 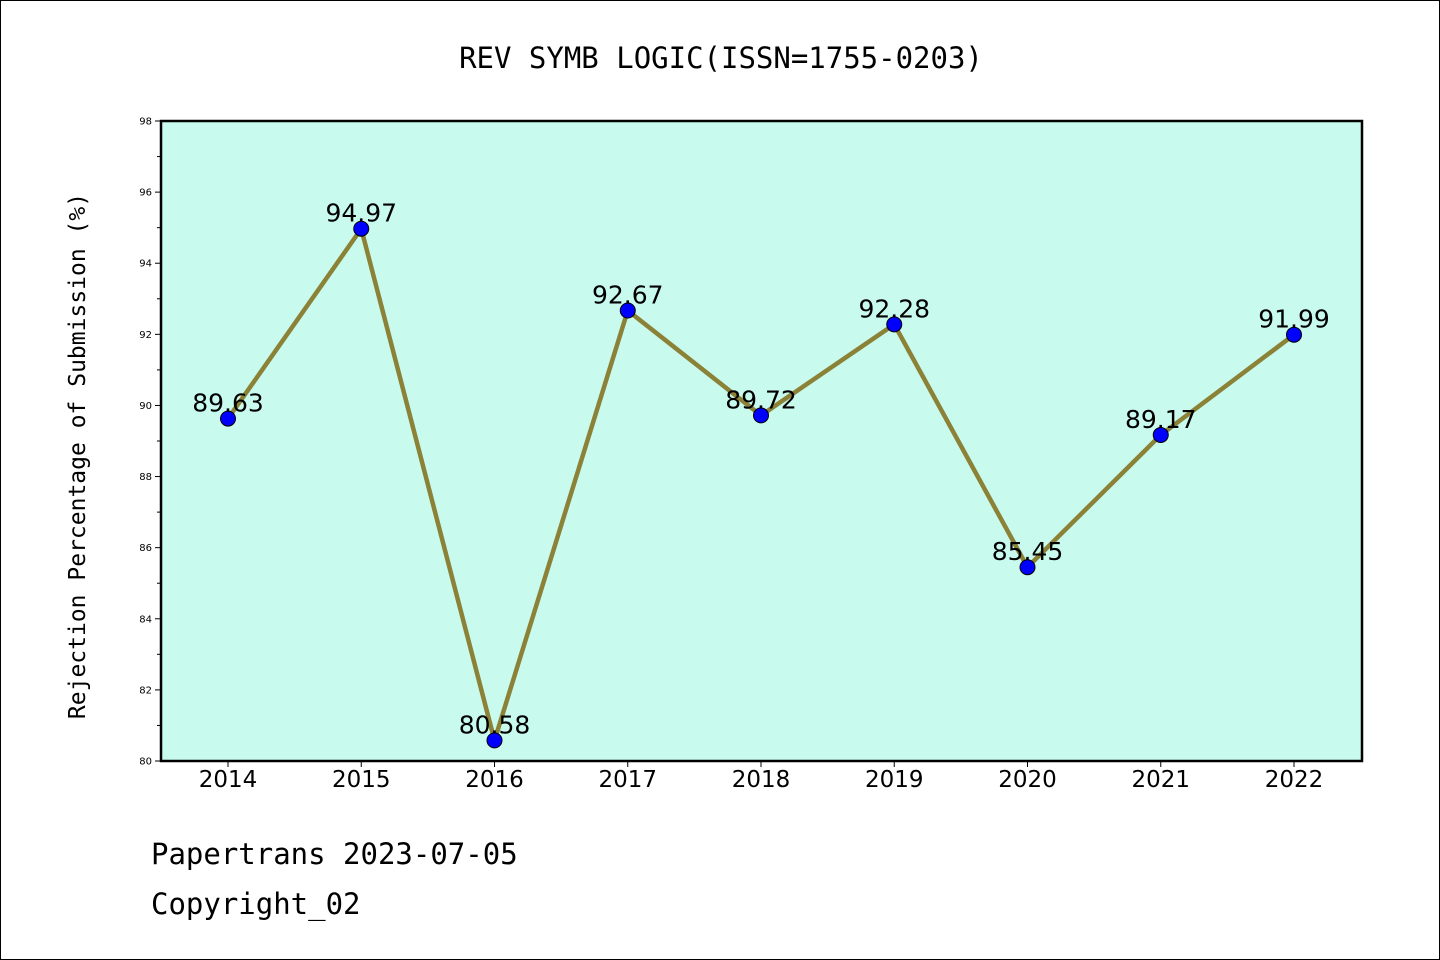 I want to click on footer-copyright: Copyright_02, so click(x=256, y=904).